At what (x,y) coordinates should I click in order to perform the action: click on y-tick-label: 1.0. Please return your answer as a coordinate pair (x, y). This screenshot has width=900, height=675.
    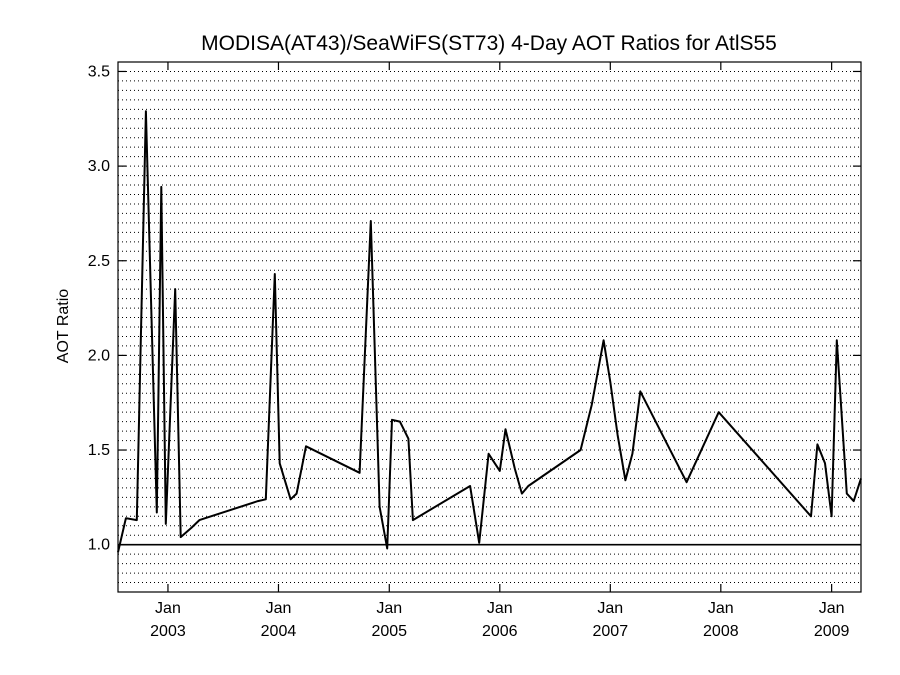
    Looking at the image, I should click on (99, 545).